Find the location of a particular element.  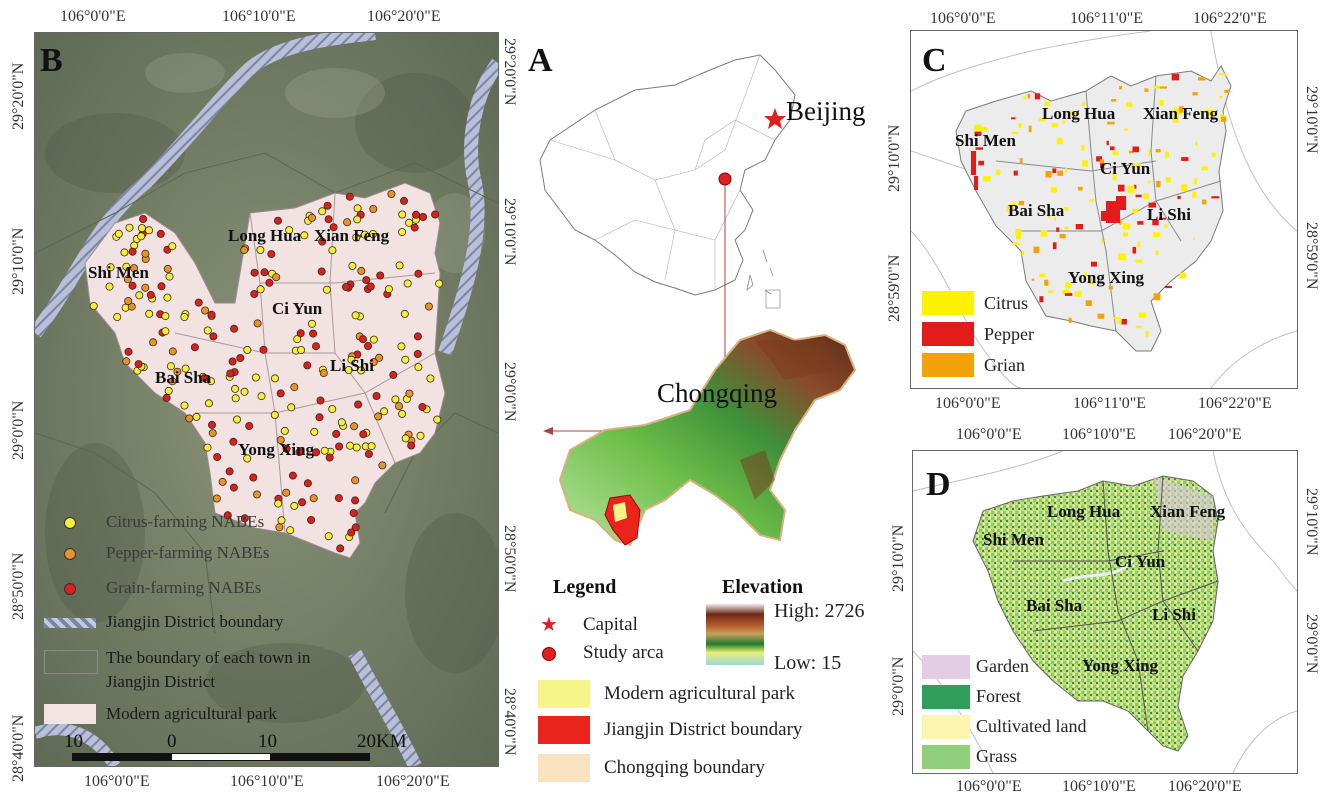

a-elevation-title: Elevation is located at coordinates (763, 587).